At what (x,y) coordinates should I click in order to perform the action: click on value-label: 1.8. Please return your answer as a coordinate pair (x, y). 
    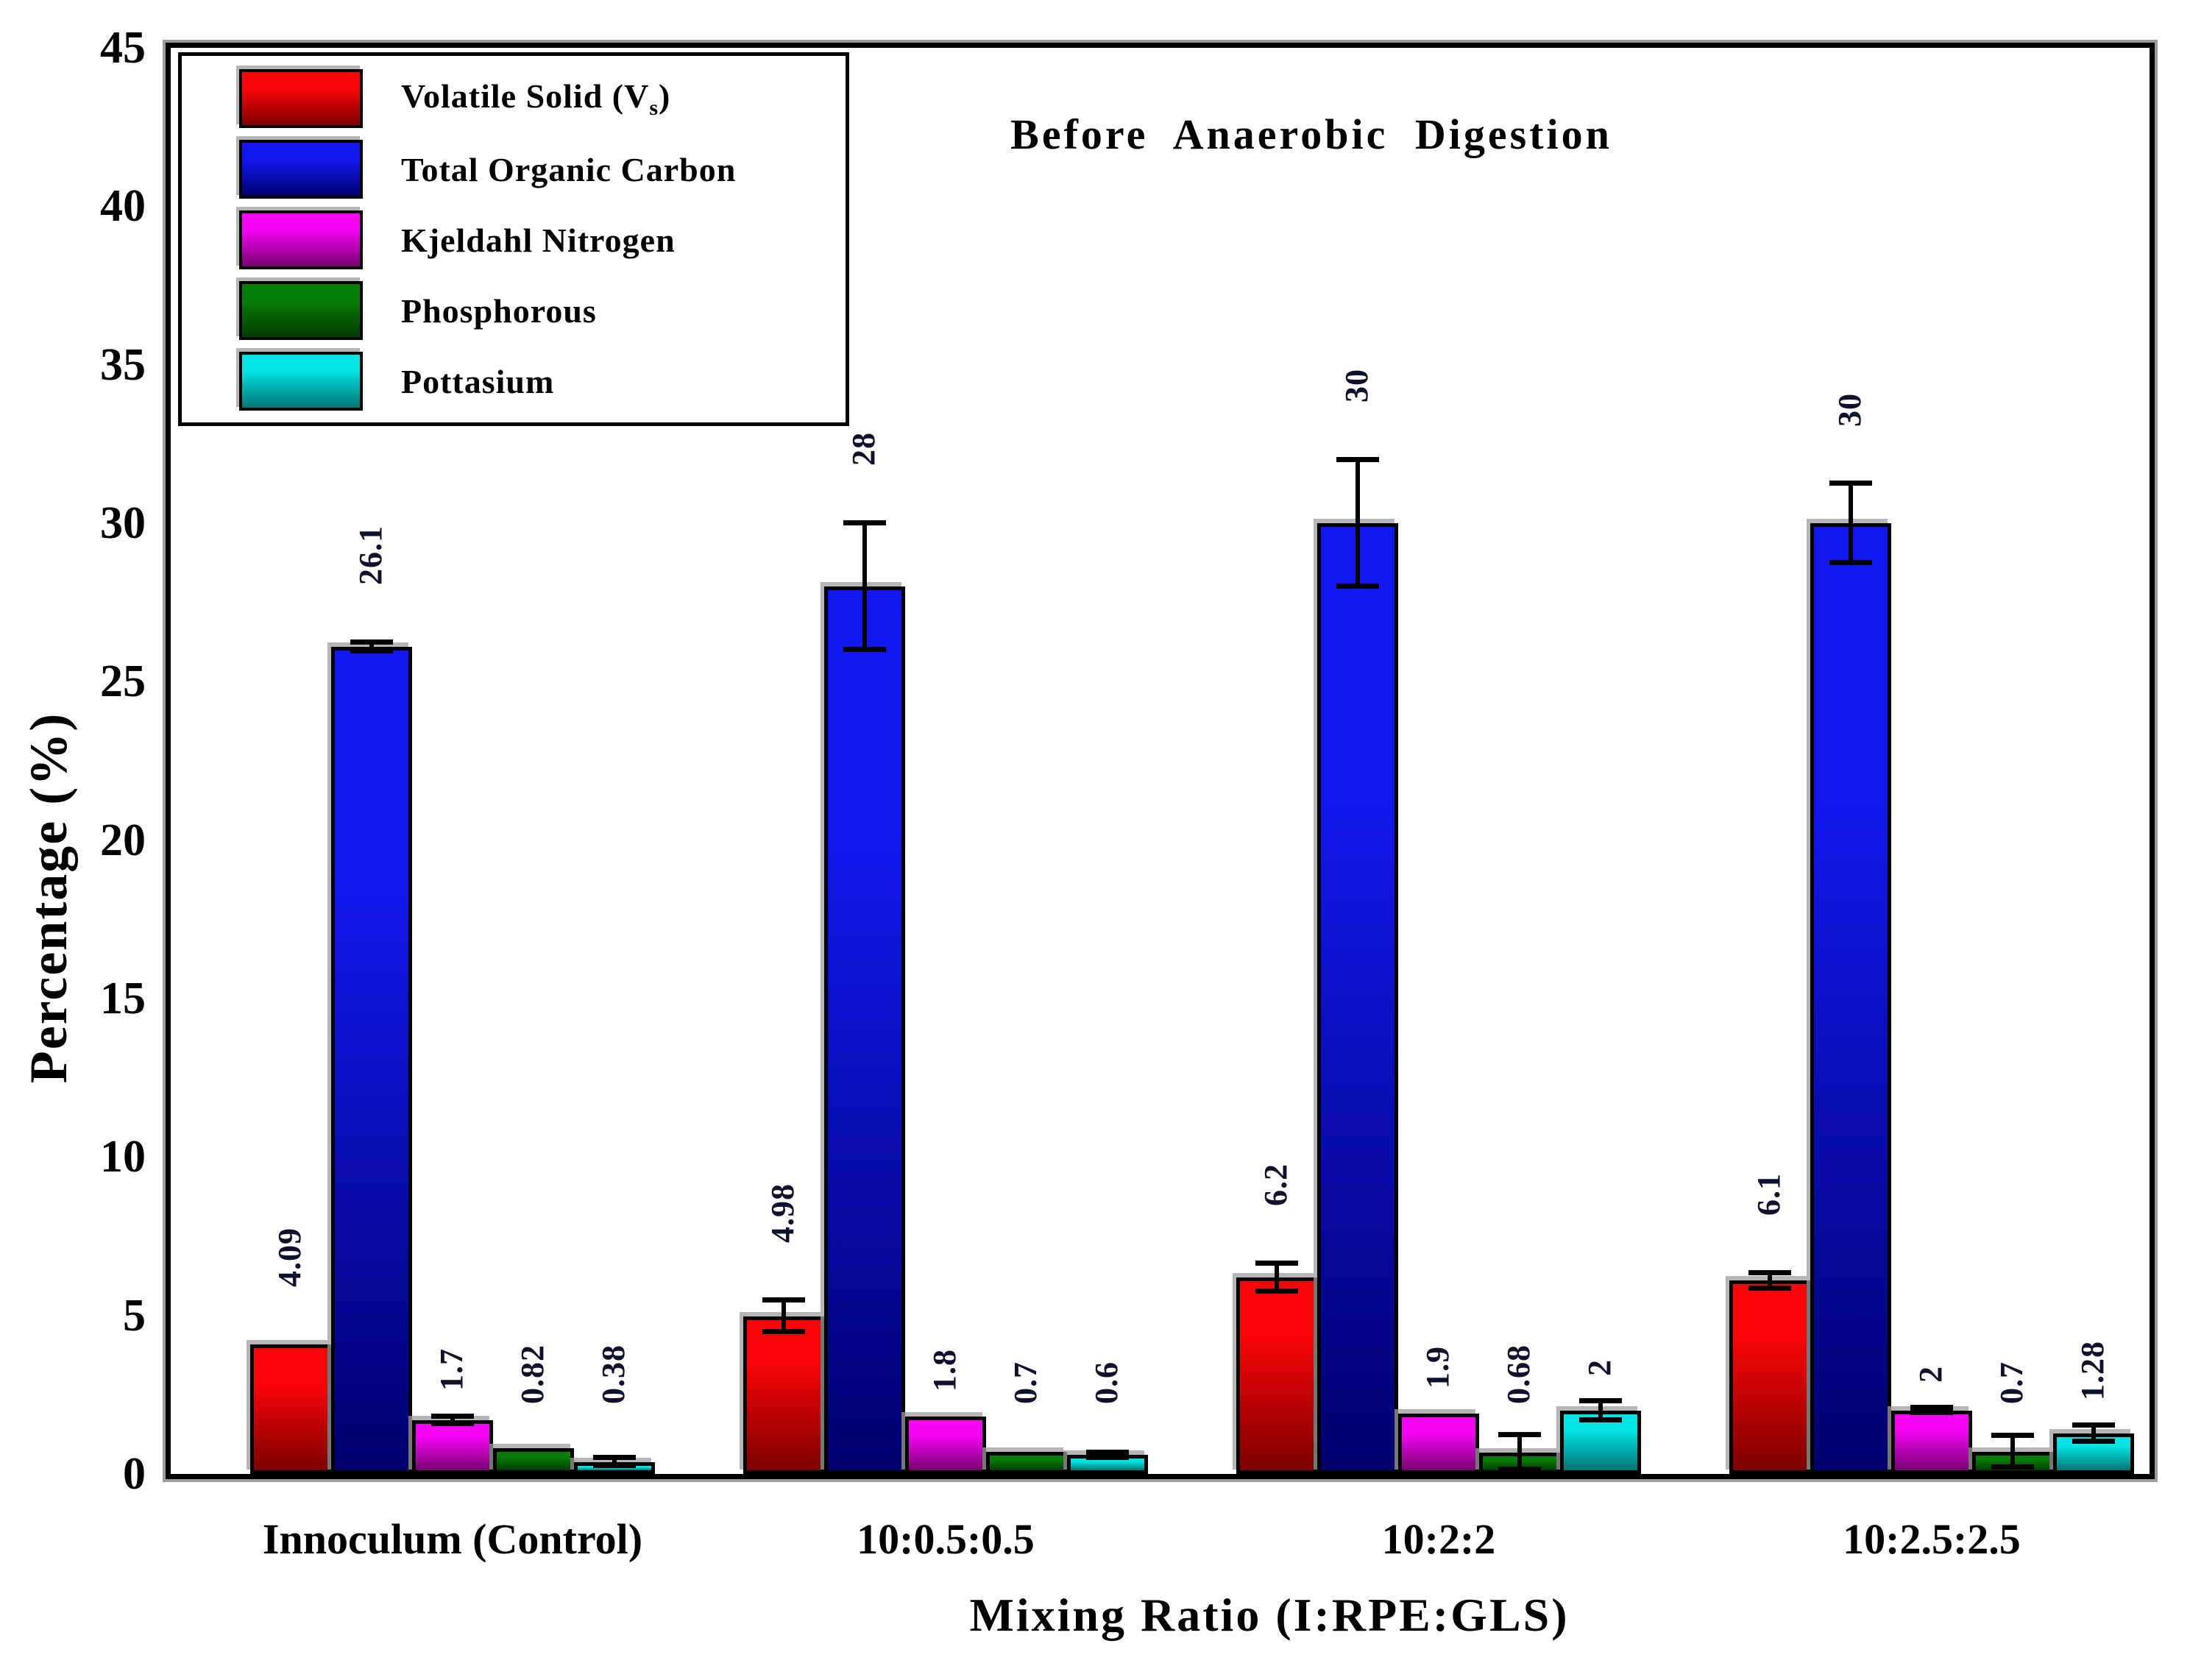
    Looking at the image, I should click on (944, 1370).